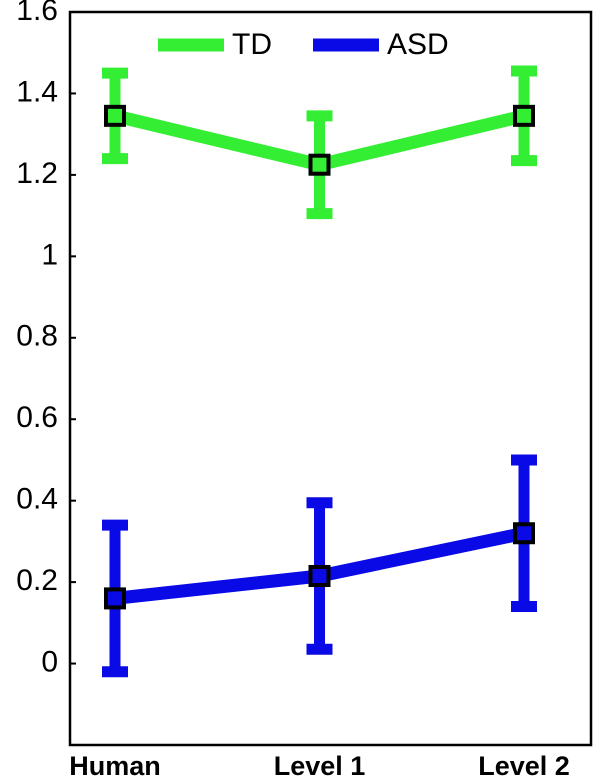 Image resolution: width=596 pixels, height=783 pixels. What do you see at coordinates (524, 766) in the screenshot?
I see `x-tick-label: Level 2` at bounding box center [524, 766].